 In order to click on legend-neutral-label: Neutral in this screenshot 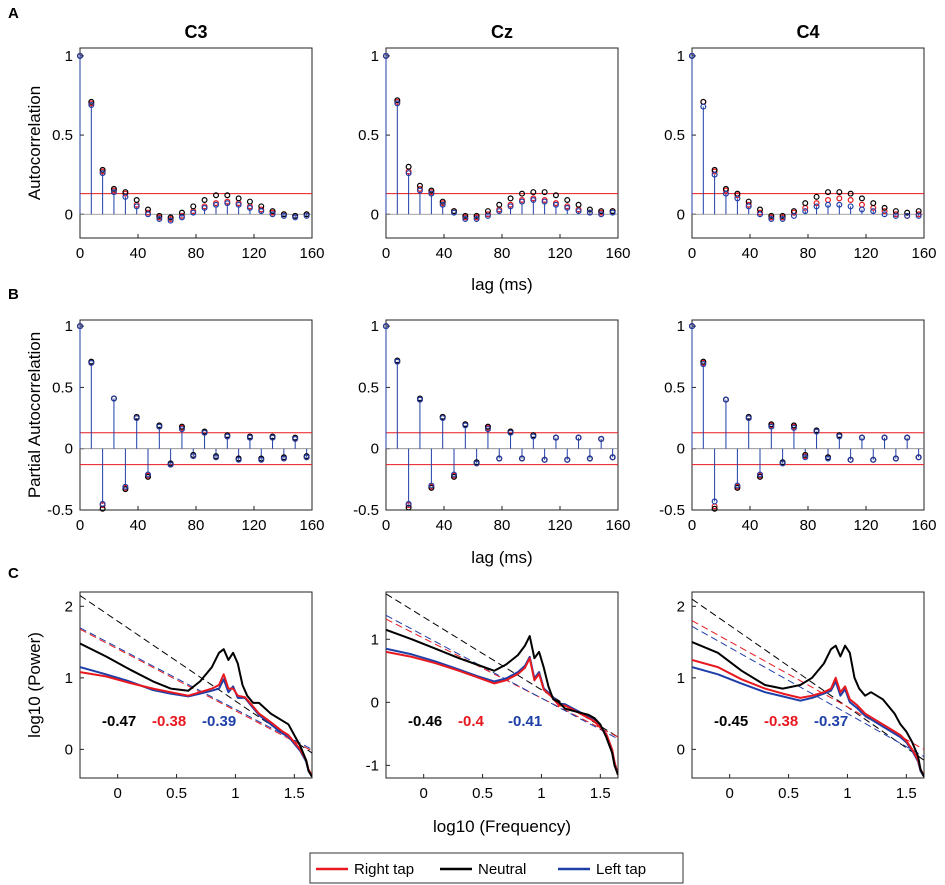, I will do `click(502, 869)`.